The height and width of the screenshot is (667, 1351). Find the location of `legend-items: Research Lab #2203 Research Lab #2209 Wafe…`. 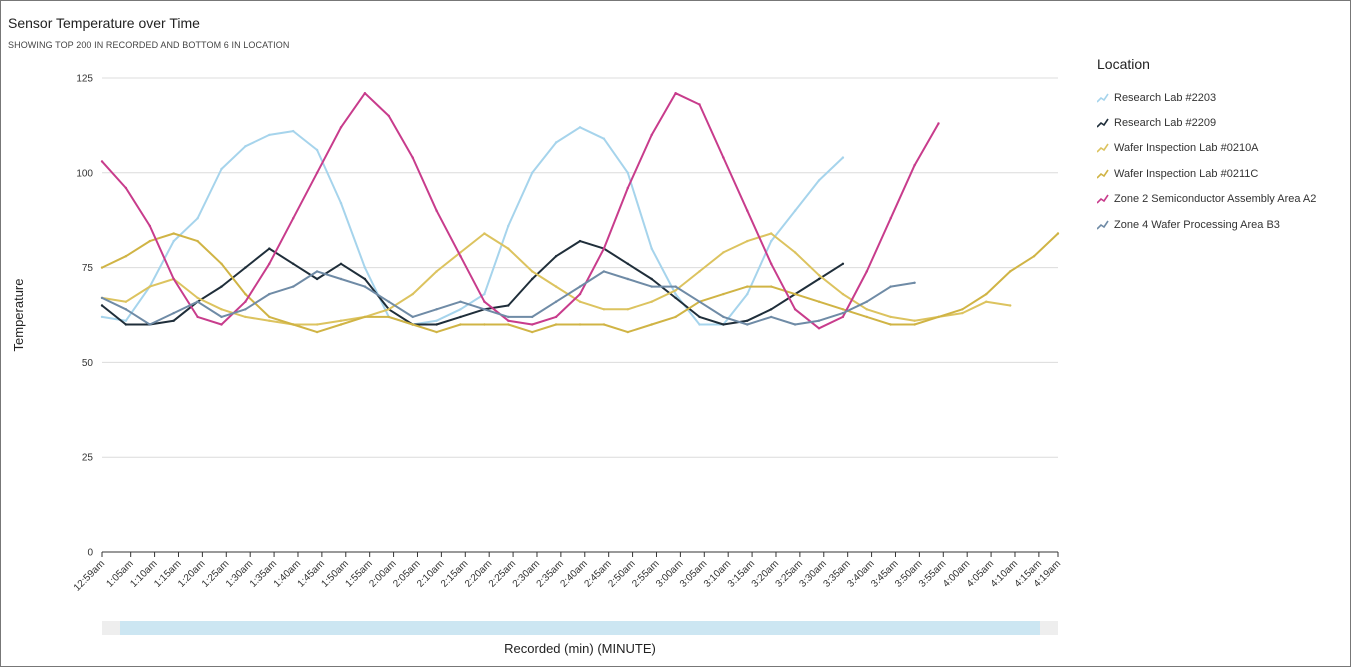

legend-items: Research Lab #2203 Research Lab #2209 Wafe… is located at coordinates (1222, 161).